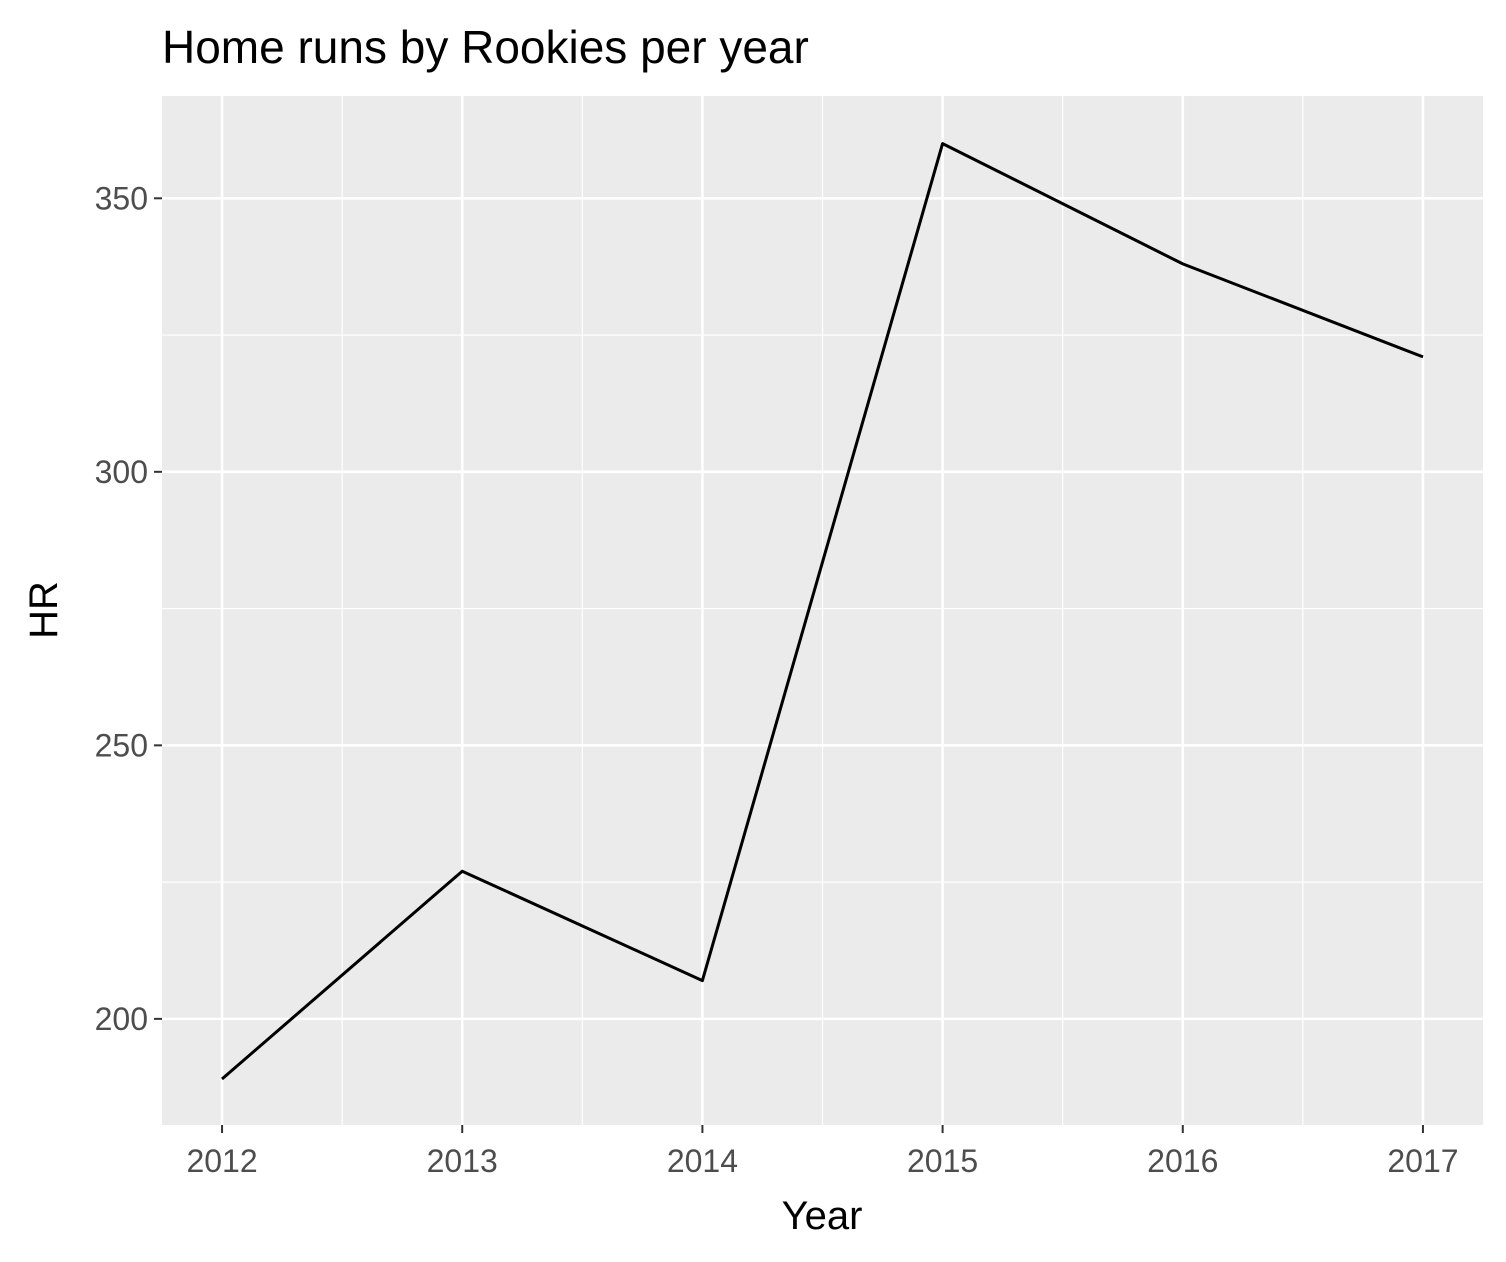 Image resolution: width=1506 pixels, height=1262 pixels. What do you see at coordinates (121, 1019) in the screenshot?
I see `y-tick-label: 200` at bounding box center [121, 1019].